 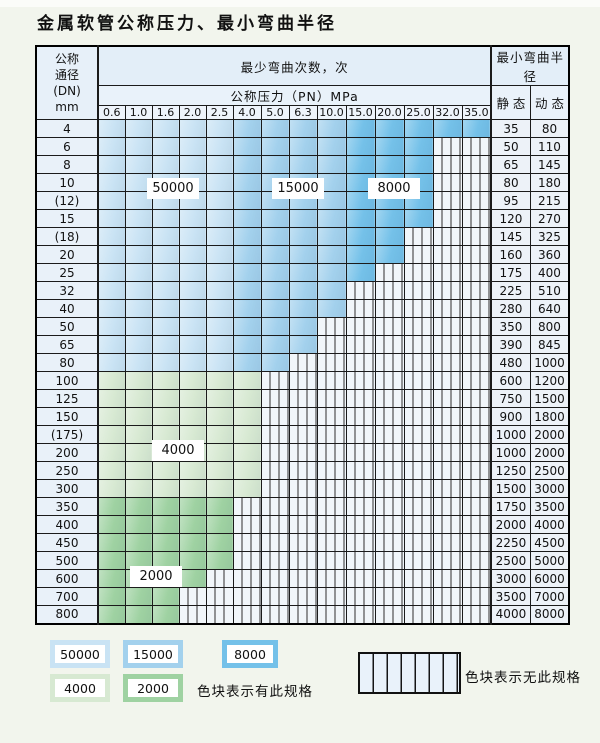 I want to click on dn-cell: 6, so click(x=67, y=146).